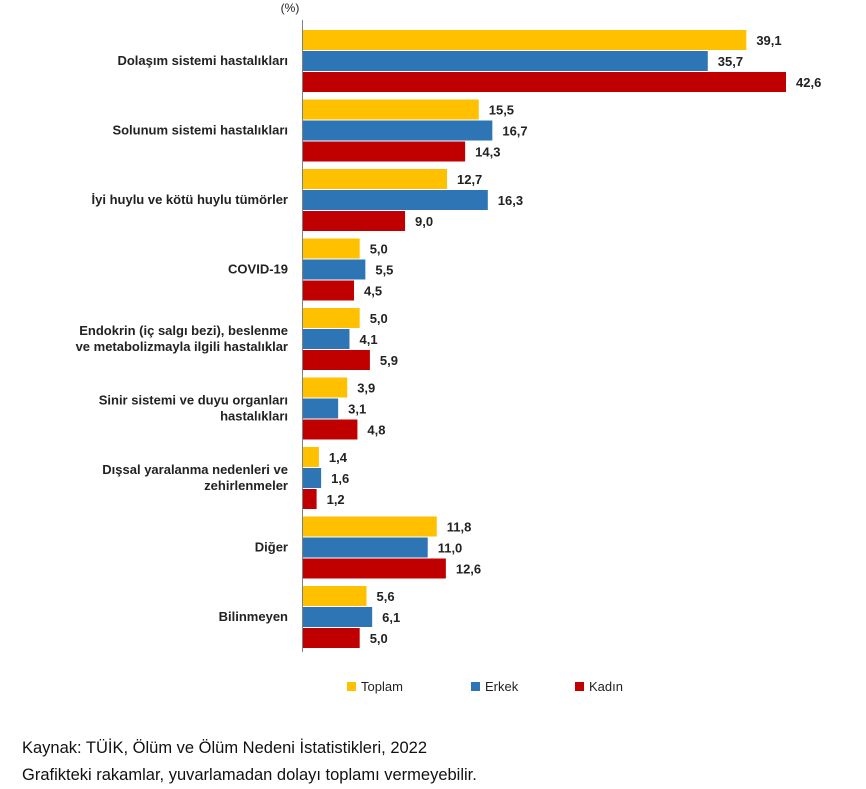 Image resolution: width=866 pixels, height=789 pixels. I want to click on data-label: 3,9, so click(366, 388).